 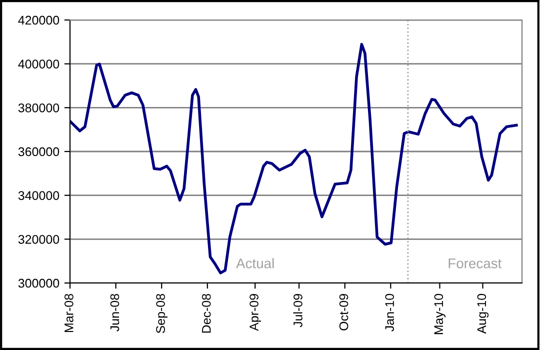 What do you see at coordinates (39, 151) in the screenshot?
I see `y-tick-label: 360000` at bounding box center [39, 151].